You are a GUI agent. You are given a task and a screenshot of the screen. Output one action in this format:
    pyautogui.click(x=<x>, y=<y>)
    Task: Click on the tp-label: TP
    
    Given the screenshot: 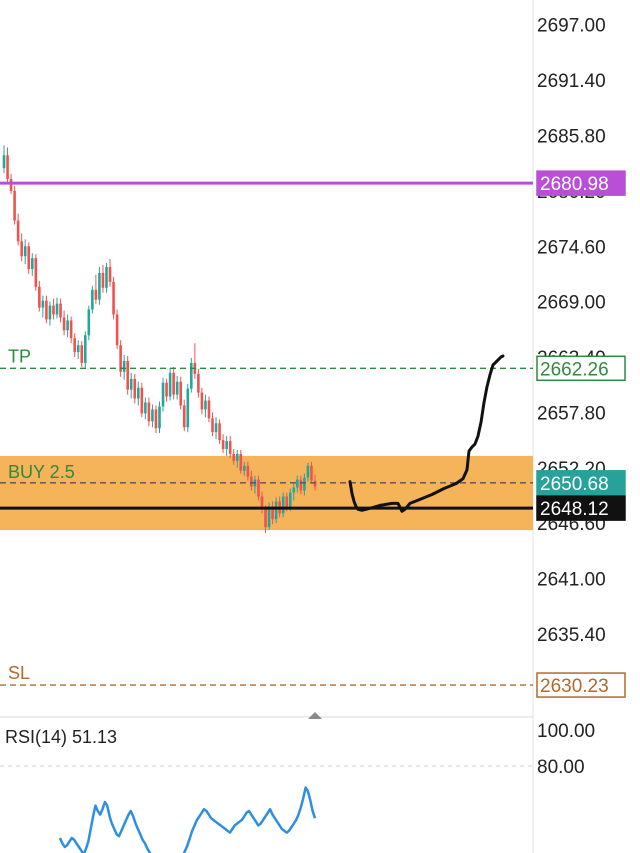 What is the action you would take?
    pyautogui.click(x=19, y=356)
    